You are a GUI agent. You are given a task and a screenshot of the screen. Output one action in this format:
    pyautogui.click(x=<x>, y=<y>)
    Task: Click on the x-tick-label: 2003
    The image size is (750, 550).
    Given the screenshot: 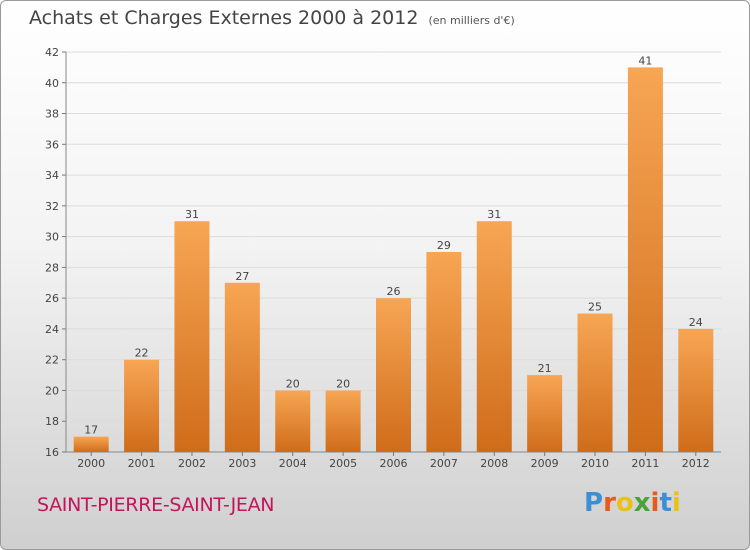 What is the action you would take?
    pyautogui.click(x=242, y=463)
    